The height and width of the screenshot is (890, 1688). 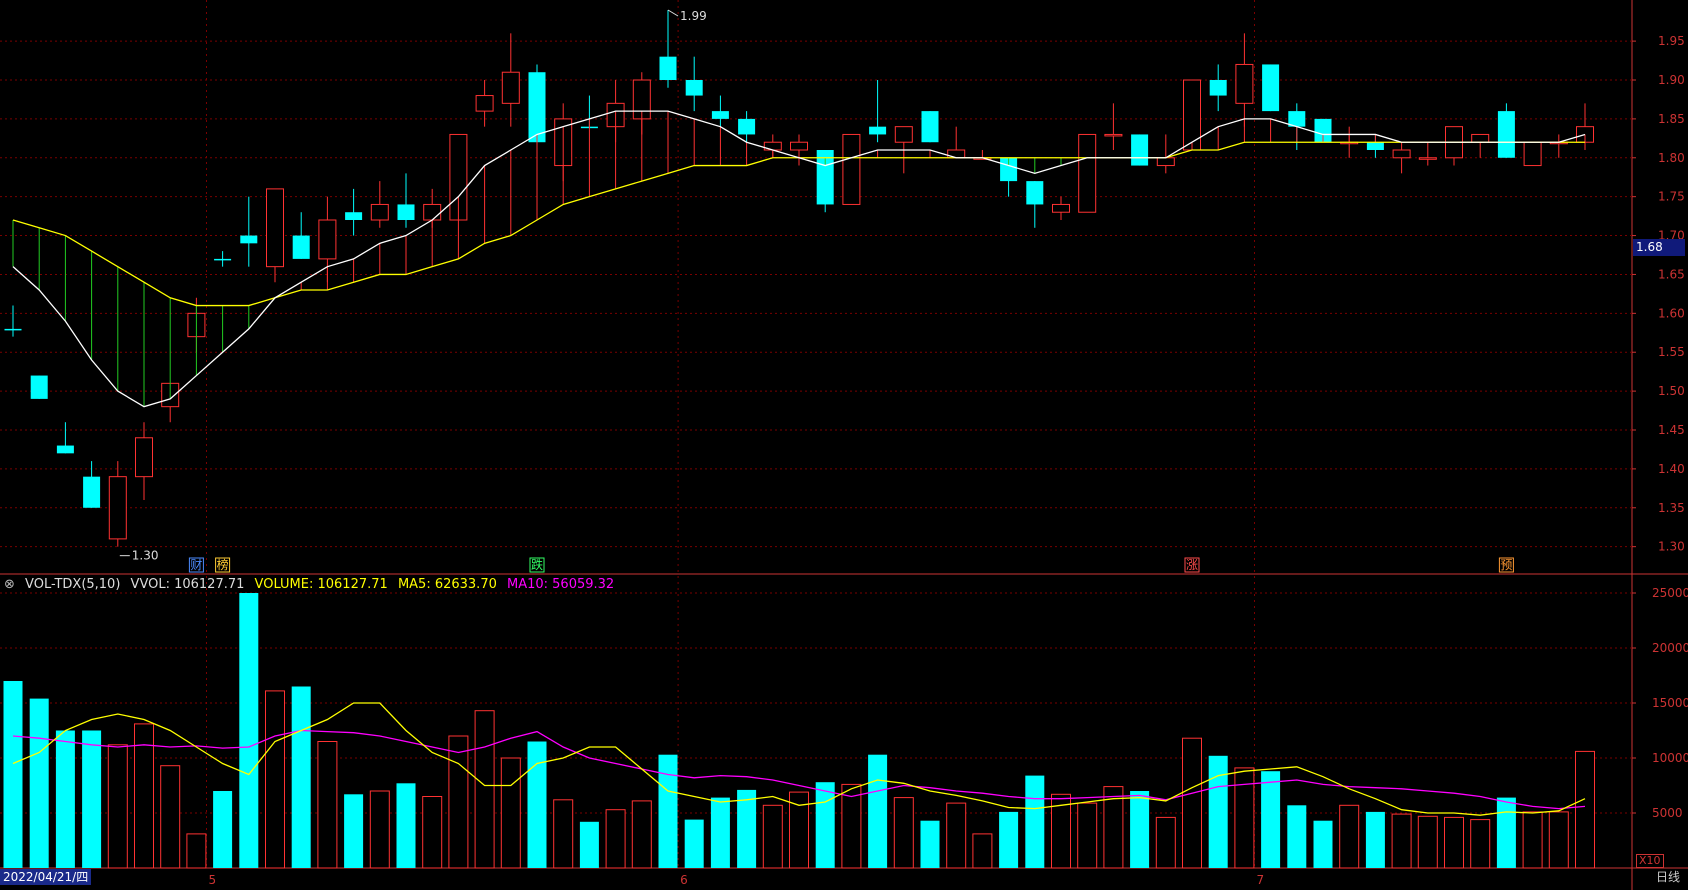 I want to click on month-label: 5, so click(x=213, y=880).